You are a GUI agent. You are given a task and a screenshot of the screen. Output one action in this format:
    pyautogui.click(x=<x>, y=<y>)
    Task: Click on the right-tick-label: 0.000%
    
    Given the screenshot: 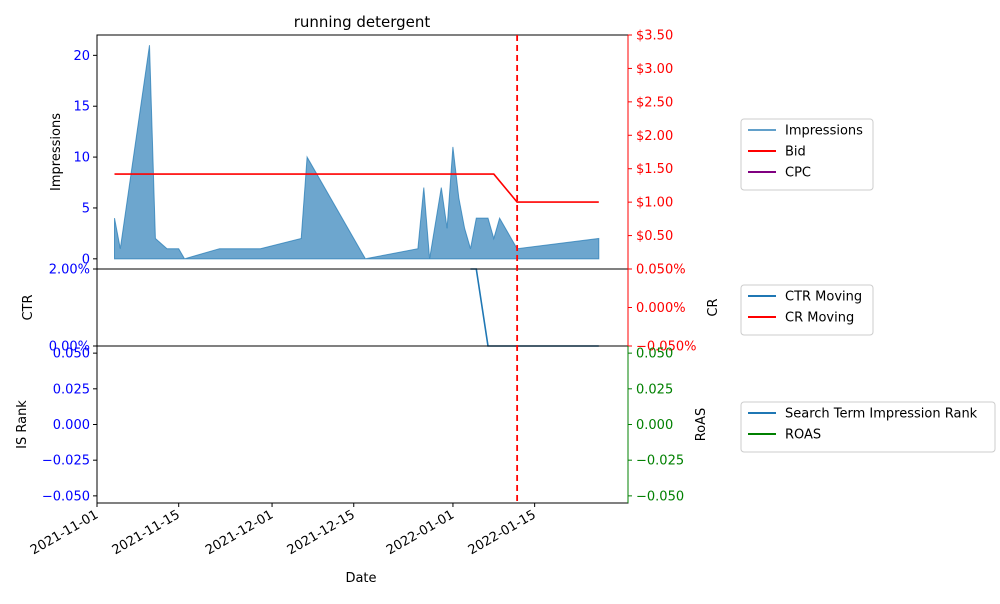 What is the action you would take?
    pyautogui.click(x=661, y=308)
    